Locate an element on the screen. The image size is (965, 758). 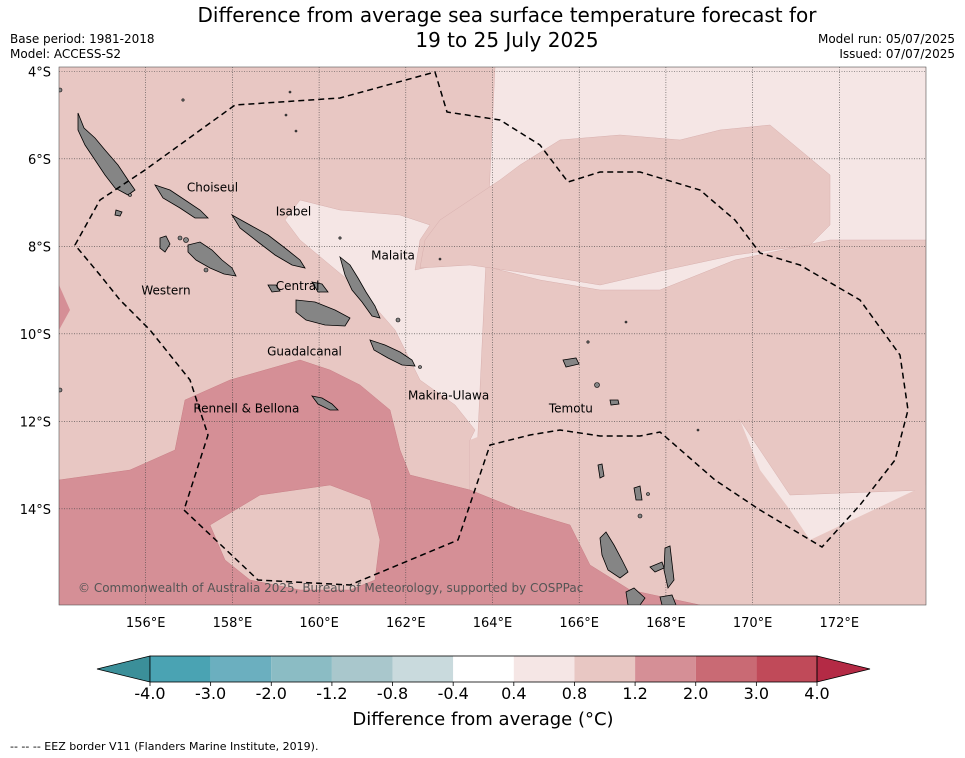
bougainville-island is located at coordinates (106, 154).